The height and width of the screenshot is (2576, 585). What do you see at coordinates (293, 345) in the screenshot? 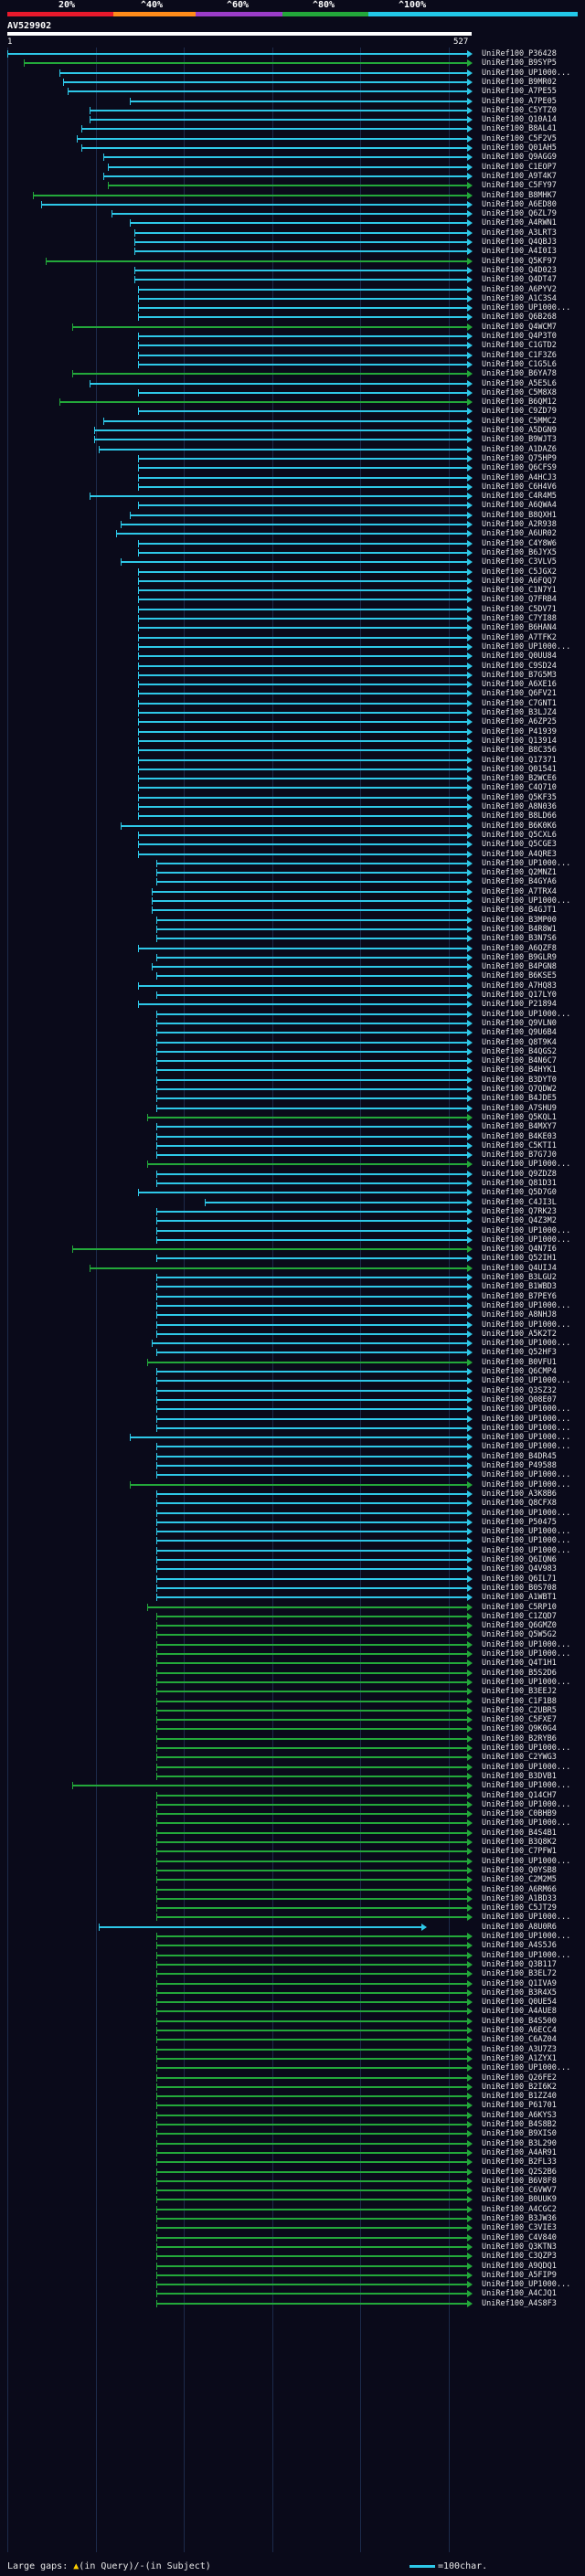
I see `hit-row: UniRef100_C1GTD2` at bounding box center [293, 345].